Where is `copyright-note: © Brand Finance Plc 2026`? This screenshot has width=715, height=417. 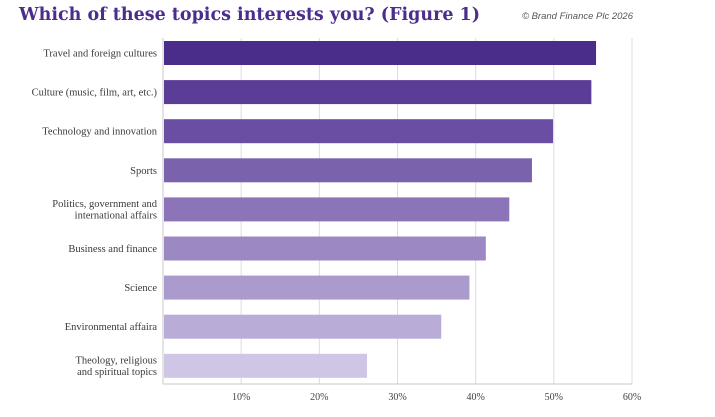 copyright-note: © Brand Finance Plc 2026 is located at coordinates (577, 16).